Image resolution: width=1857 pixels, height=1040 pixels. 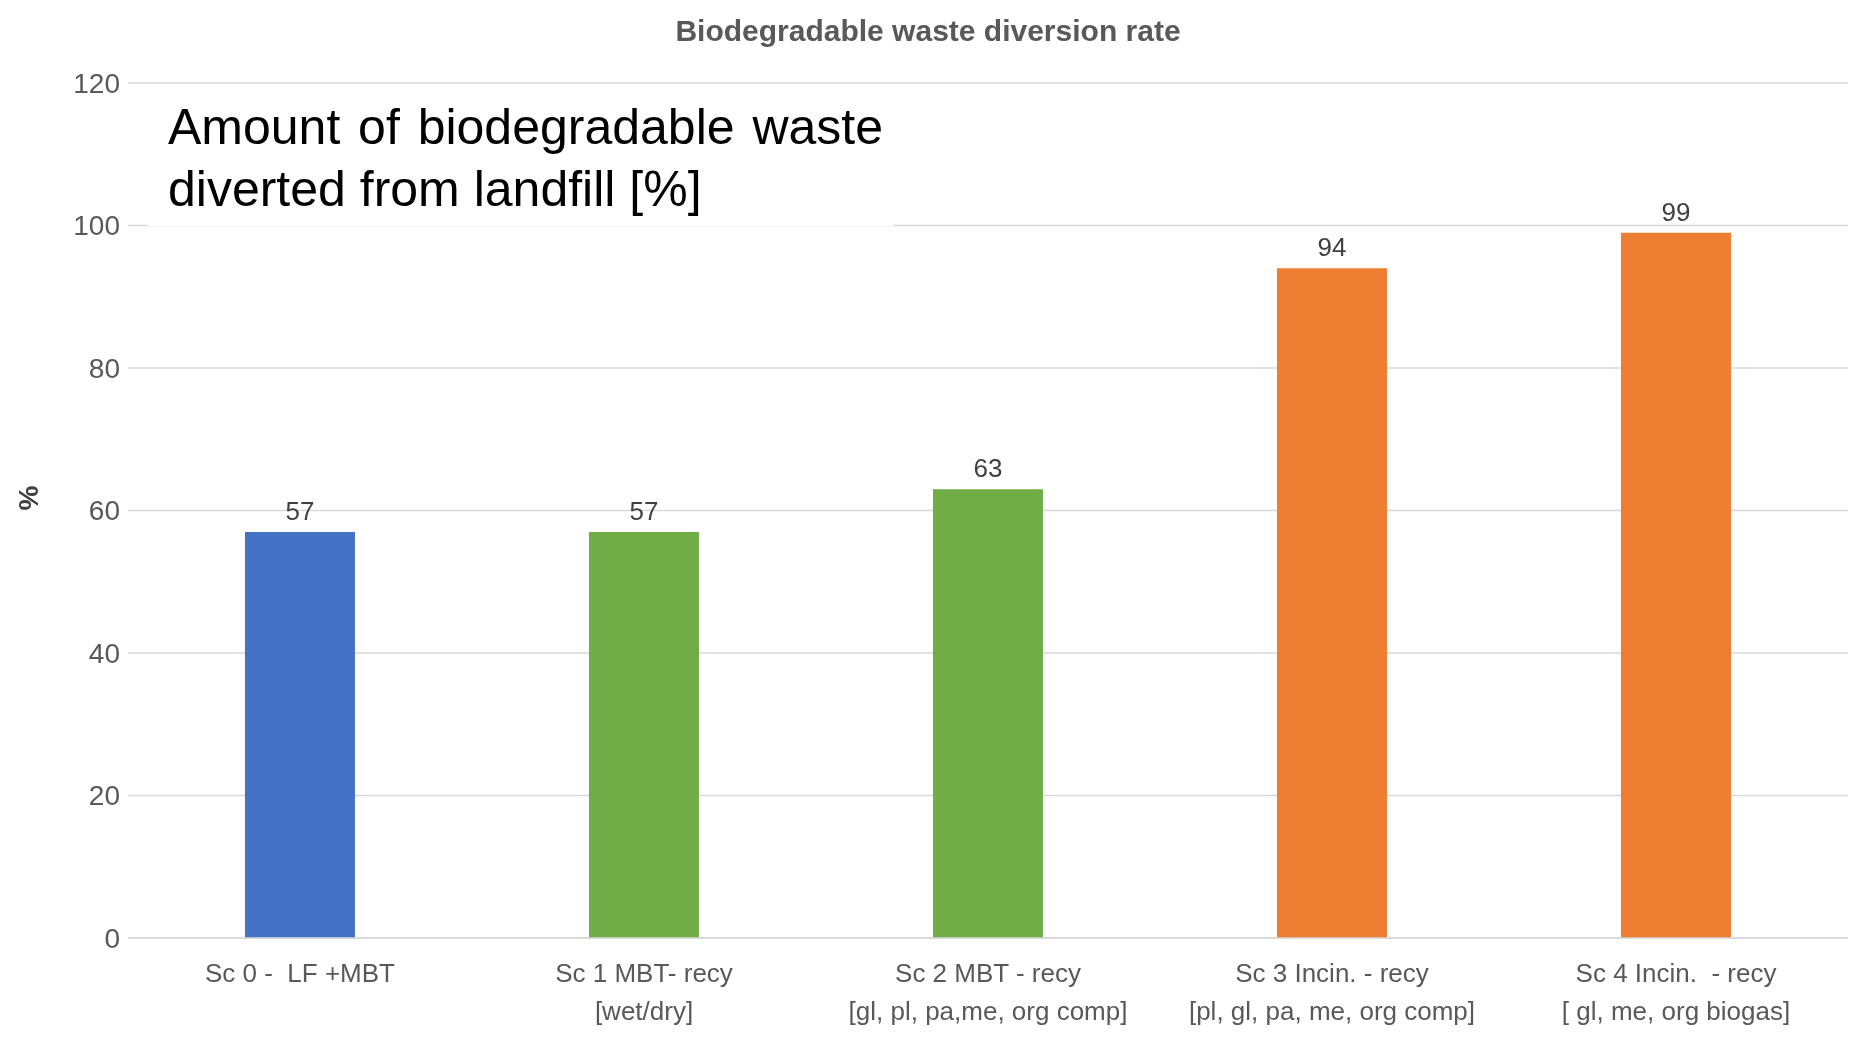 What do you see at coordinates (988, 468) in the screenshot?
I see `data-label: 63` at bounding box center [988, 468].